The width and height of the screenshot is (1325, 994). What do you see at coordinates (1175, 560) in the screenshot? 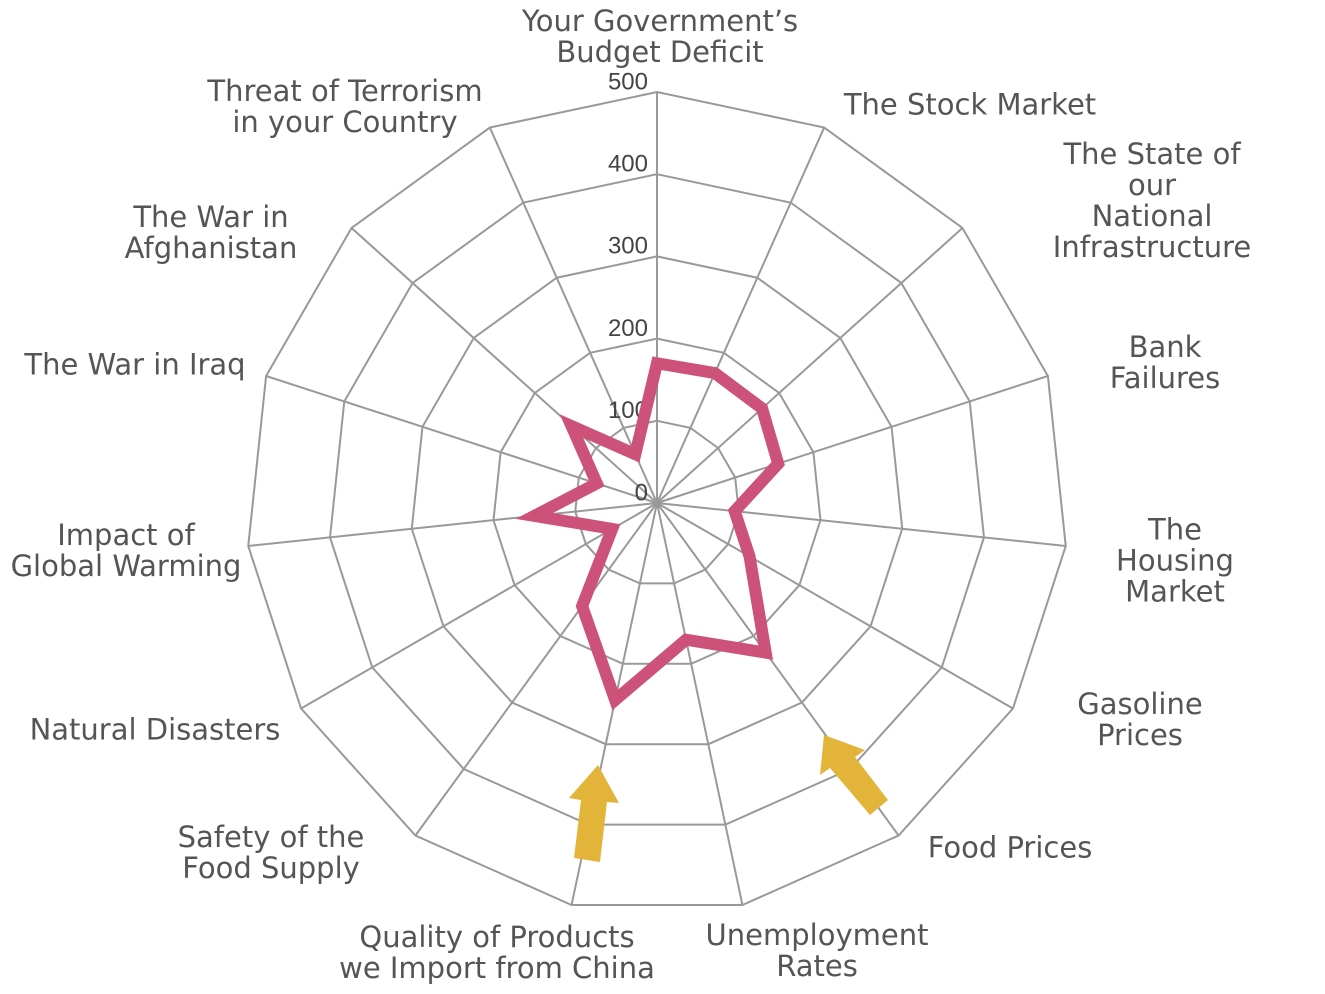
I see `category-label: The Housing Market` at bounding box center [1175, 560].